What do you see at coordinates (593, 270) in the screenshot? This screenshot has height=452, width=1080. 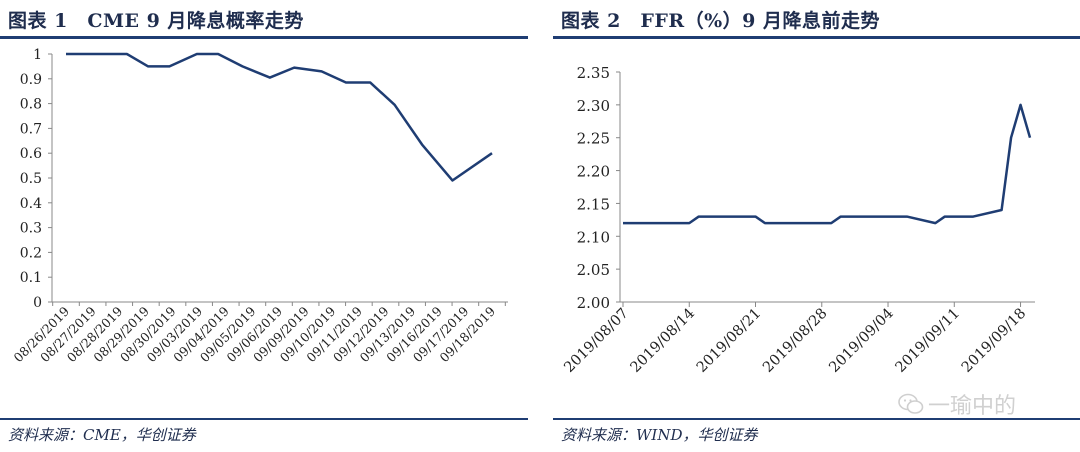 I see `y-tick-label: 2.05` at bounding box center [593, 270].